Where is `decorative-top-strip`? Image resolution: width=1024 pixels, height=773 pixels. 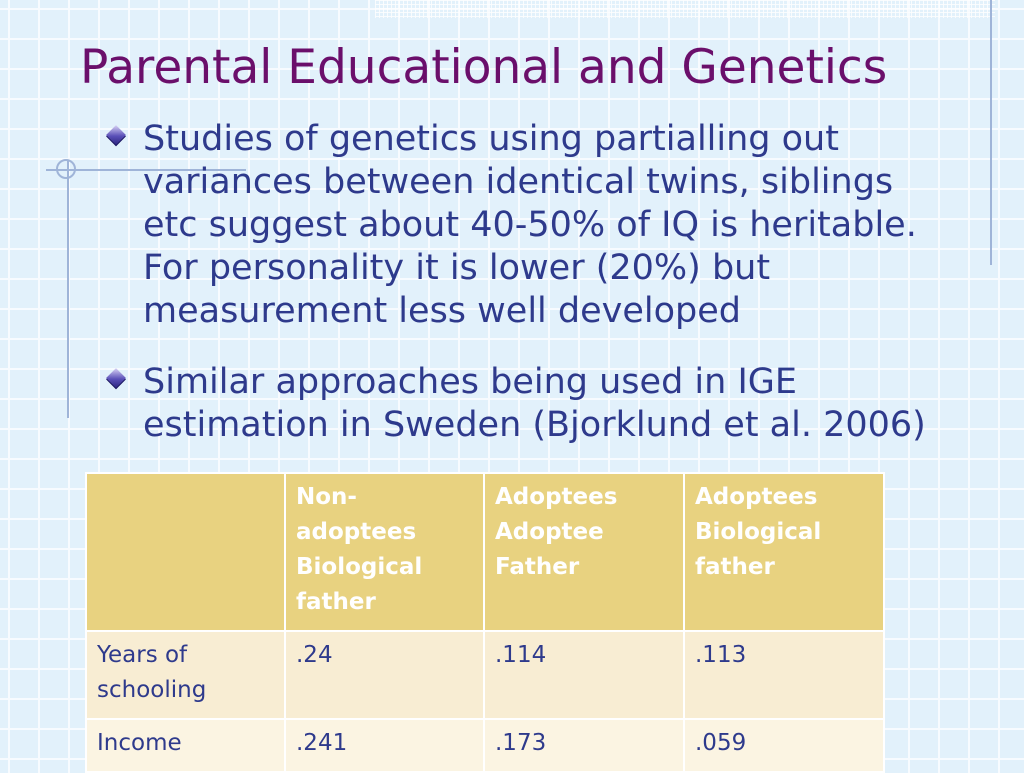 decorative-top-strip is located at coordinates (685, 9).